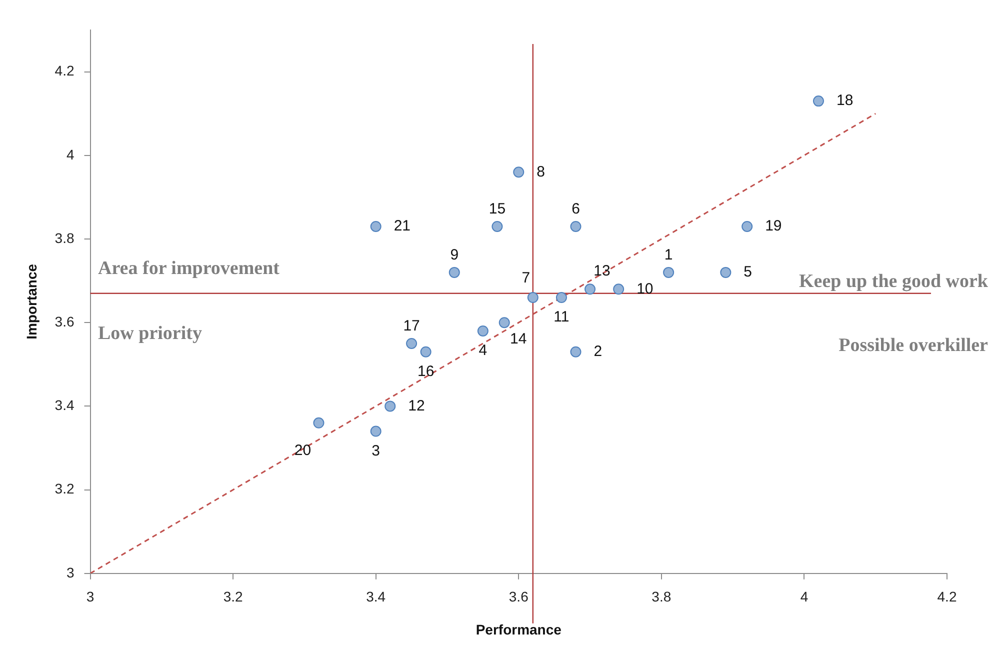 The image size is (991, 651). Describe the element at coordinates (376, 596) in the screenshot. I see `x-tick-label: 3.4` at that location.